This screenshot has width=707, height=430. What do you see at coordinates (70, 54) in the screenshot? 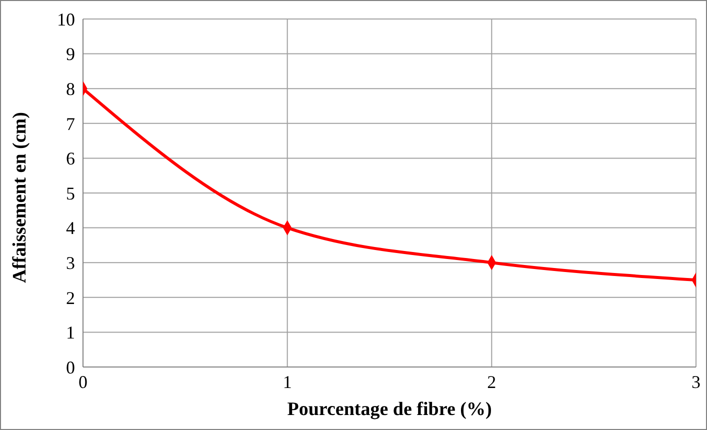
I see `y-tick-label: 9` at bounding box center [70, 54].